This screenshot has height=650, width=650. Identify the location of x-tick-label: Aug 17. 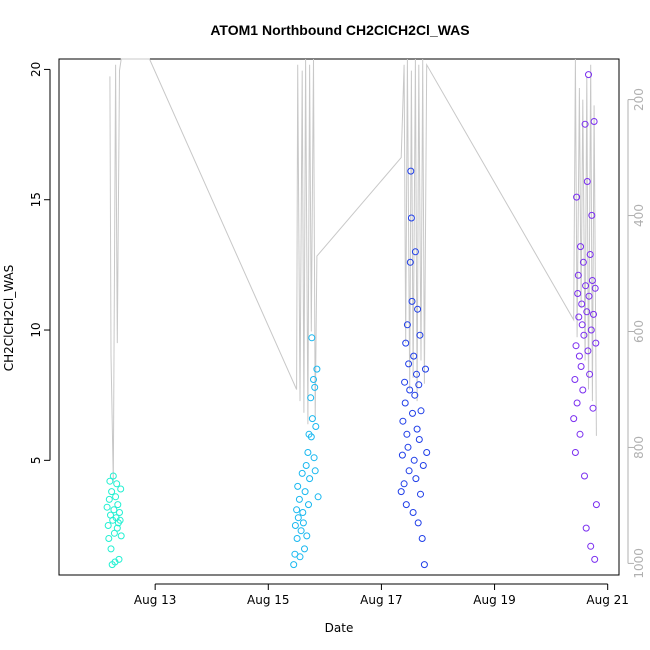
(381, 600).